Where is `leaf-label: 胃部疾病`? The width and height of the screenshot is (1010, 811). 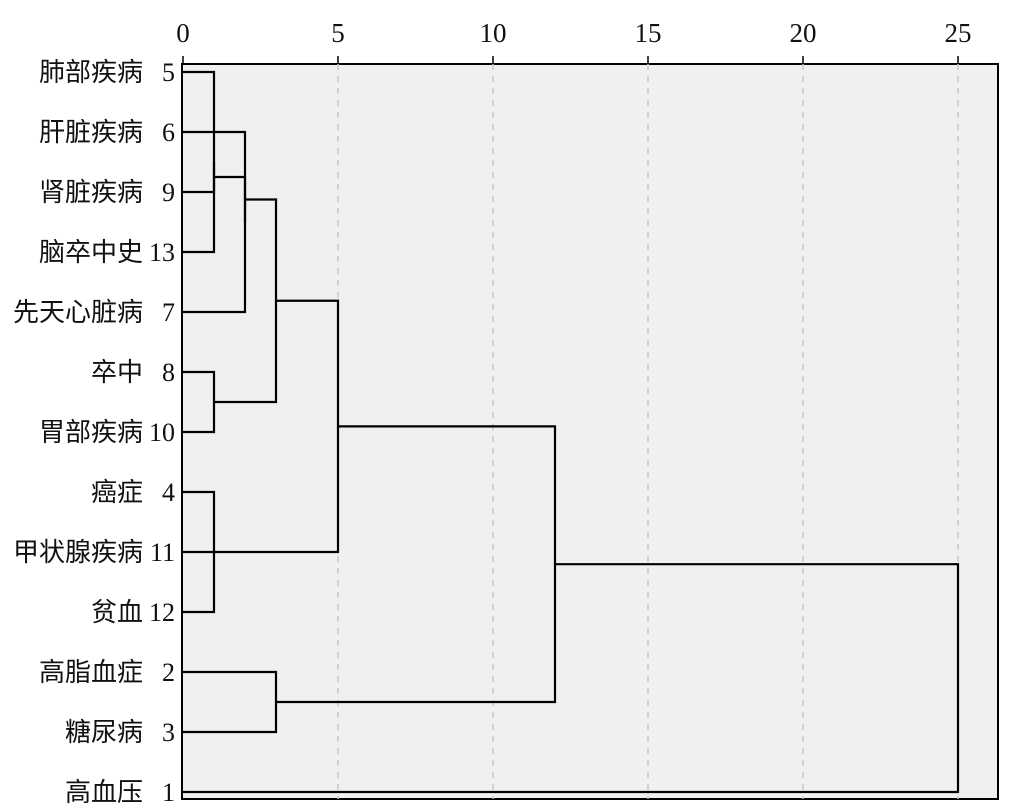
leaf-label: 胃部疾病 is located at coordinates (91, 432).